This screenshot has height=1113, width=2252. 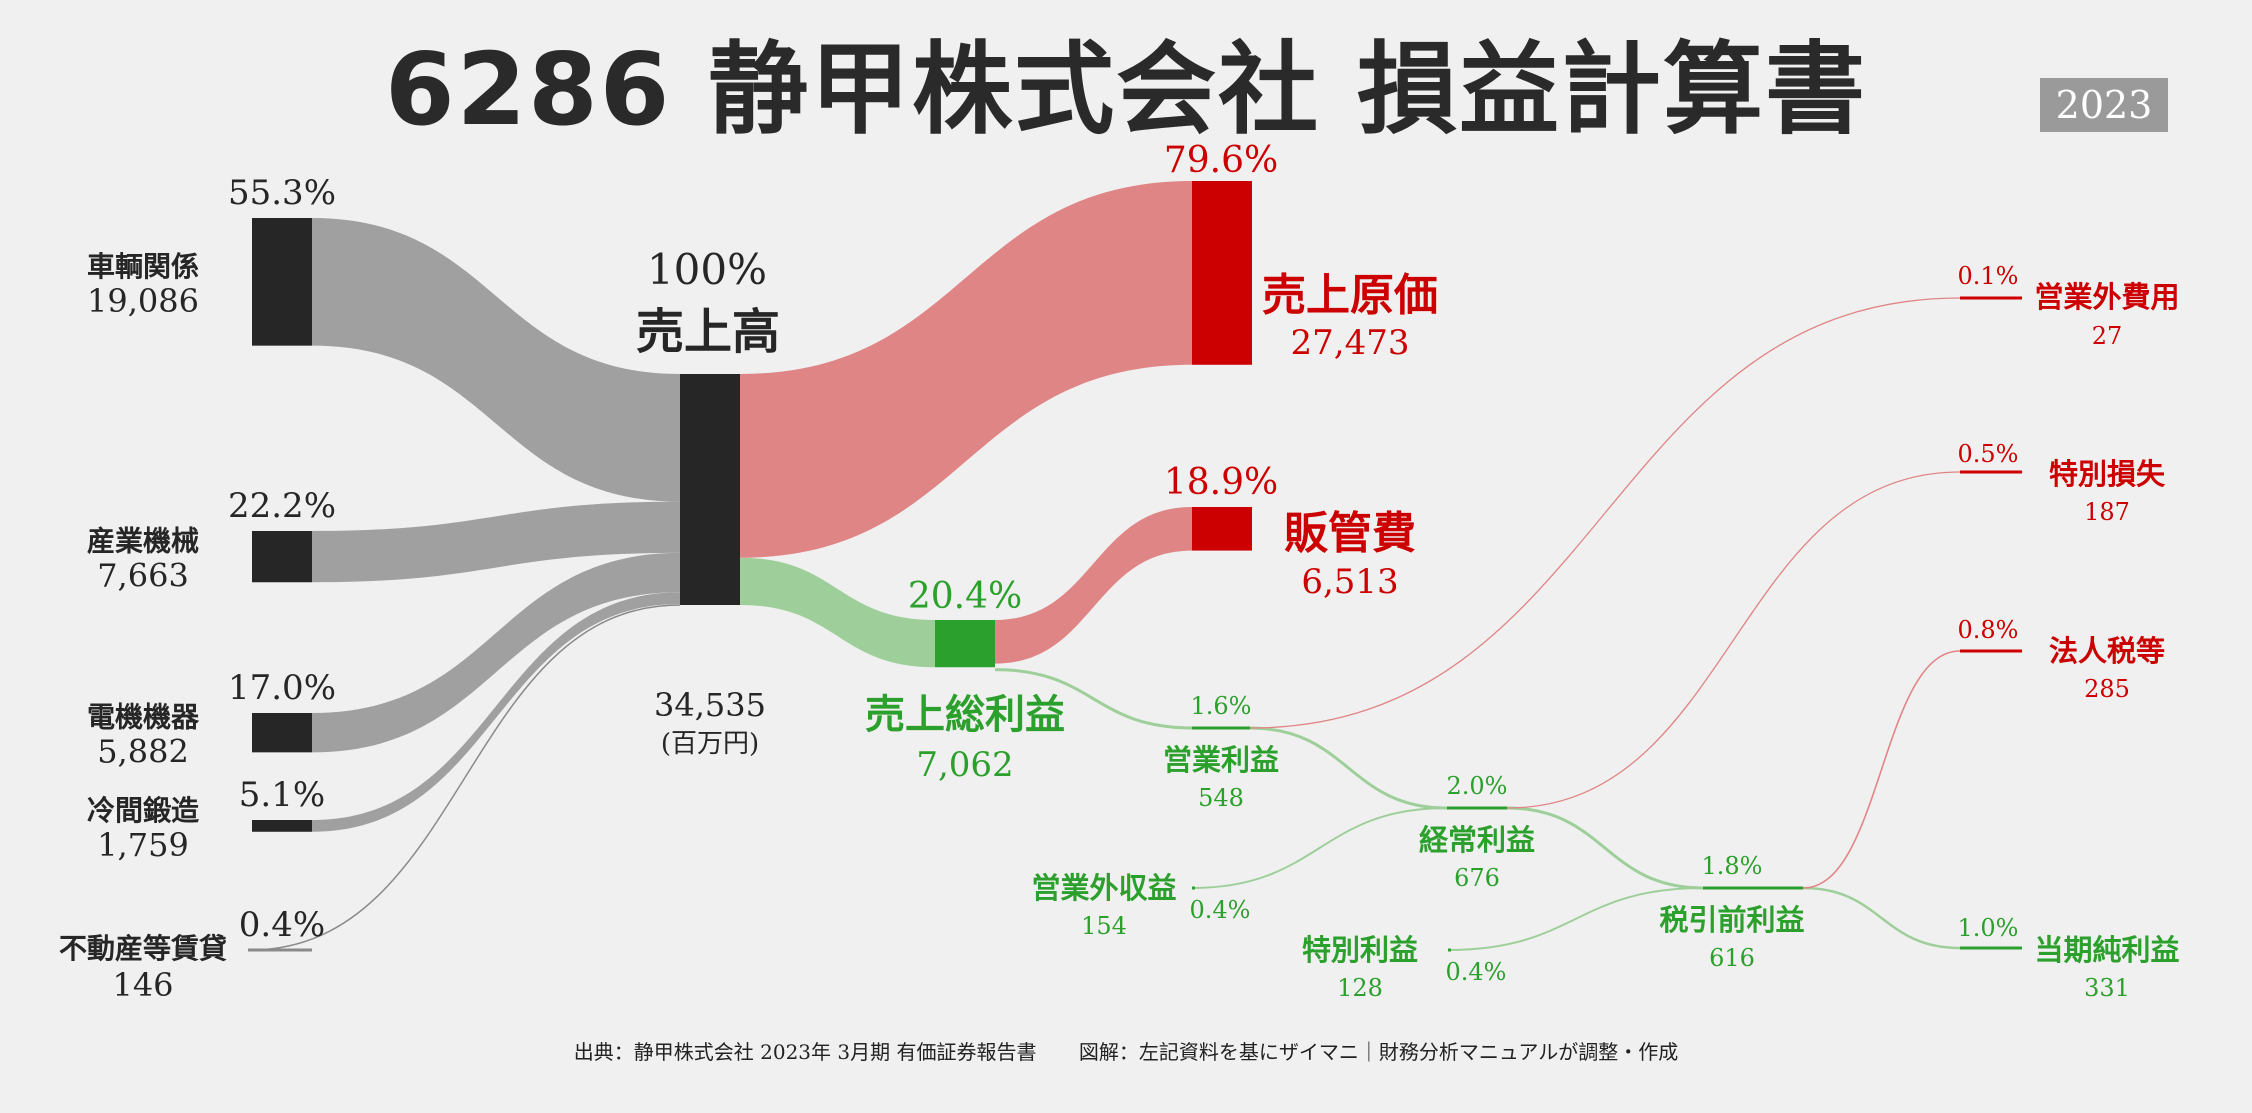 What do you see at coordinates (1360, 988) in the screenshot?
I see `value-ext-income: 128` at bounding box center [1360, 988].